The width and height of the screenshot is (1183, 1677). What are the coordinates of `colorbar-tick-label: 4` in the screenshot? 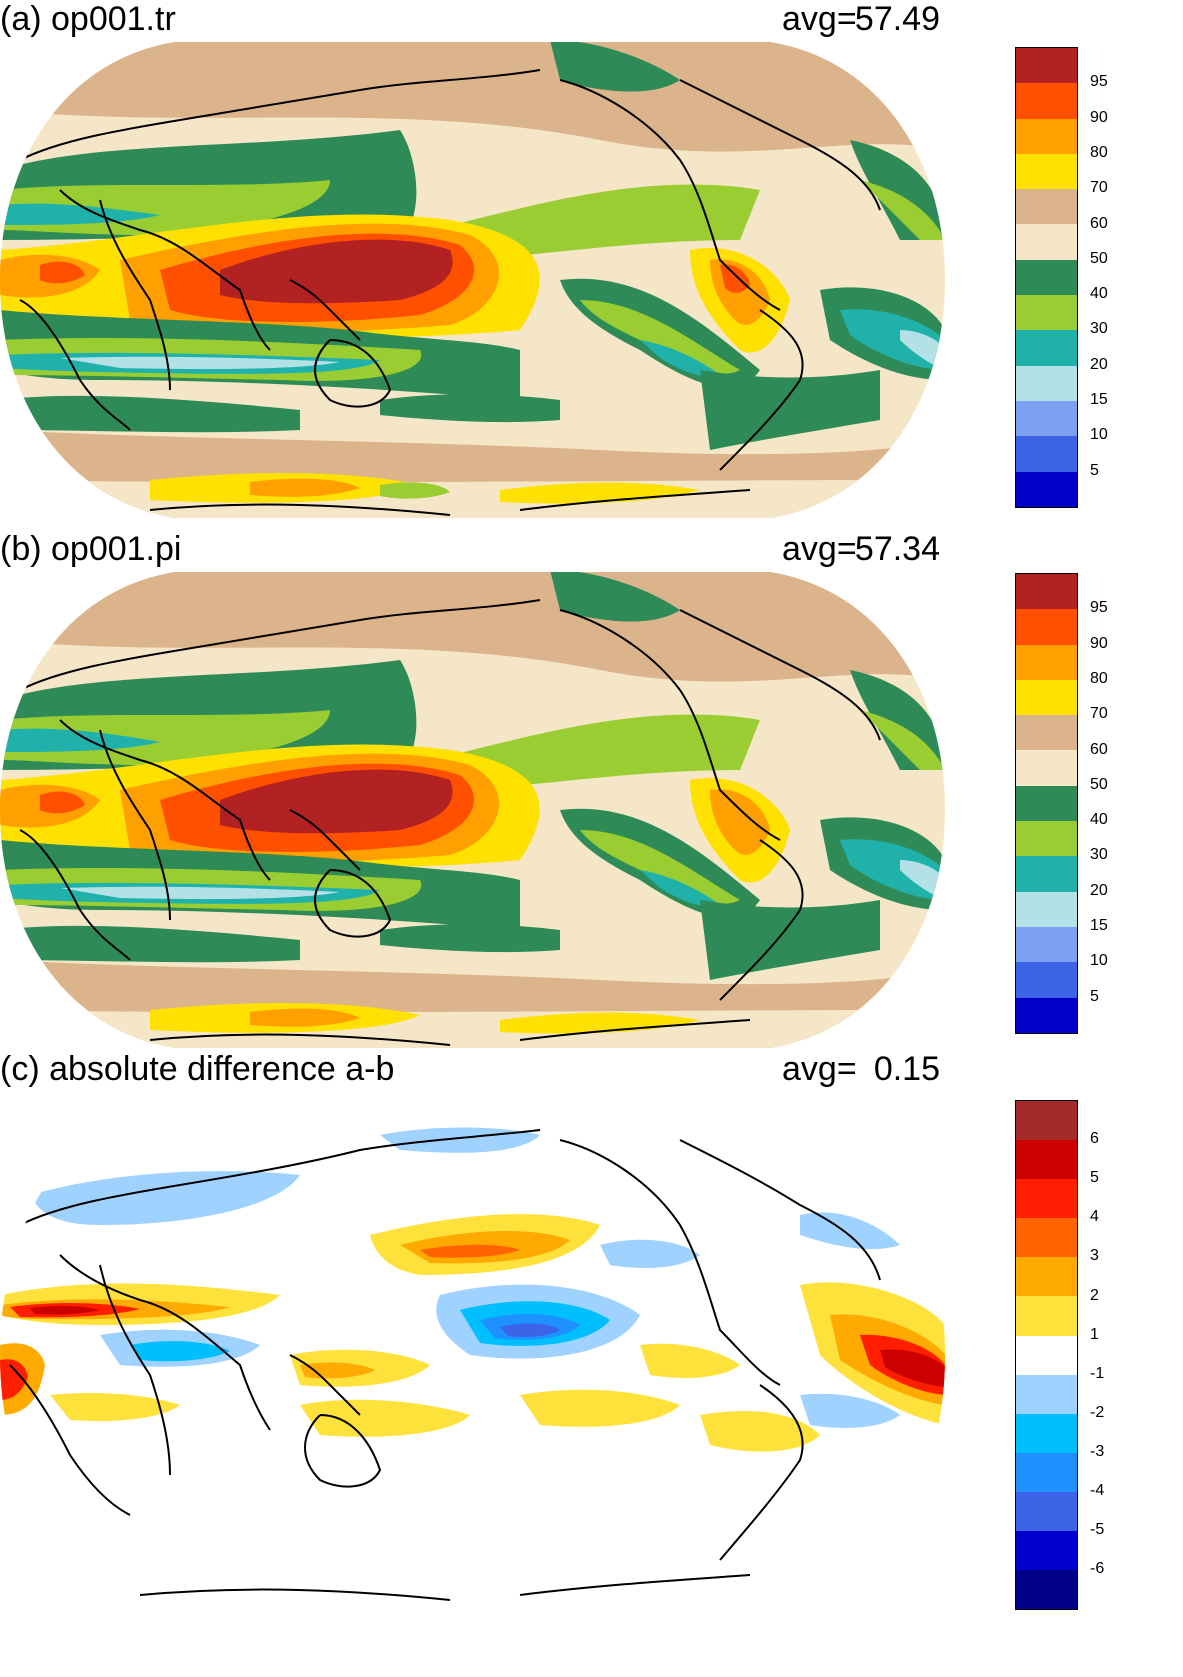 It's located at (1094, 1217).